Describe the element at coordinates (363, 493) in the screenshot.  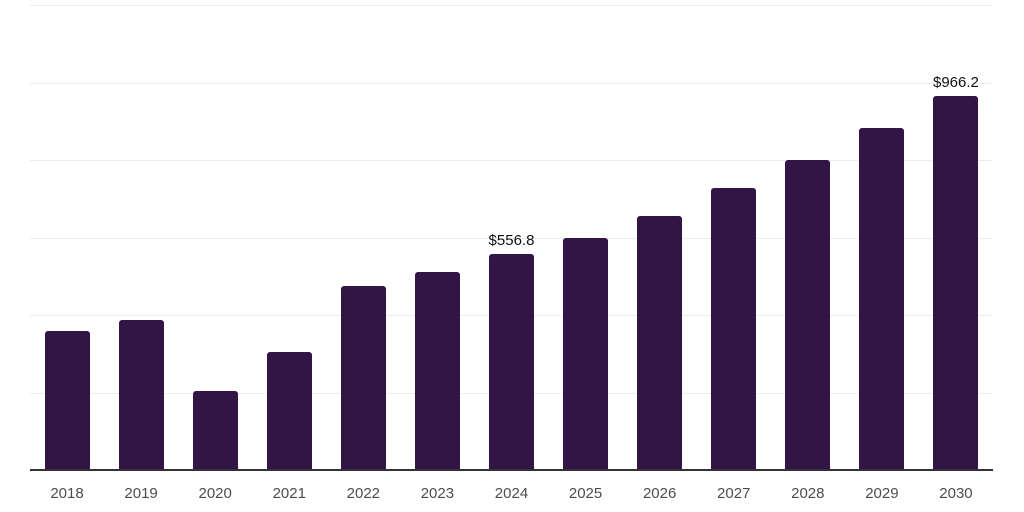
I see `x-tick-label-2022: 2022` at that location.